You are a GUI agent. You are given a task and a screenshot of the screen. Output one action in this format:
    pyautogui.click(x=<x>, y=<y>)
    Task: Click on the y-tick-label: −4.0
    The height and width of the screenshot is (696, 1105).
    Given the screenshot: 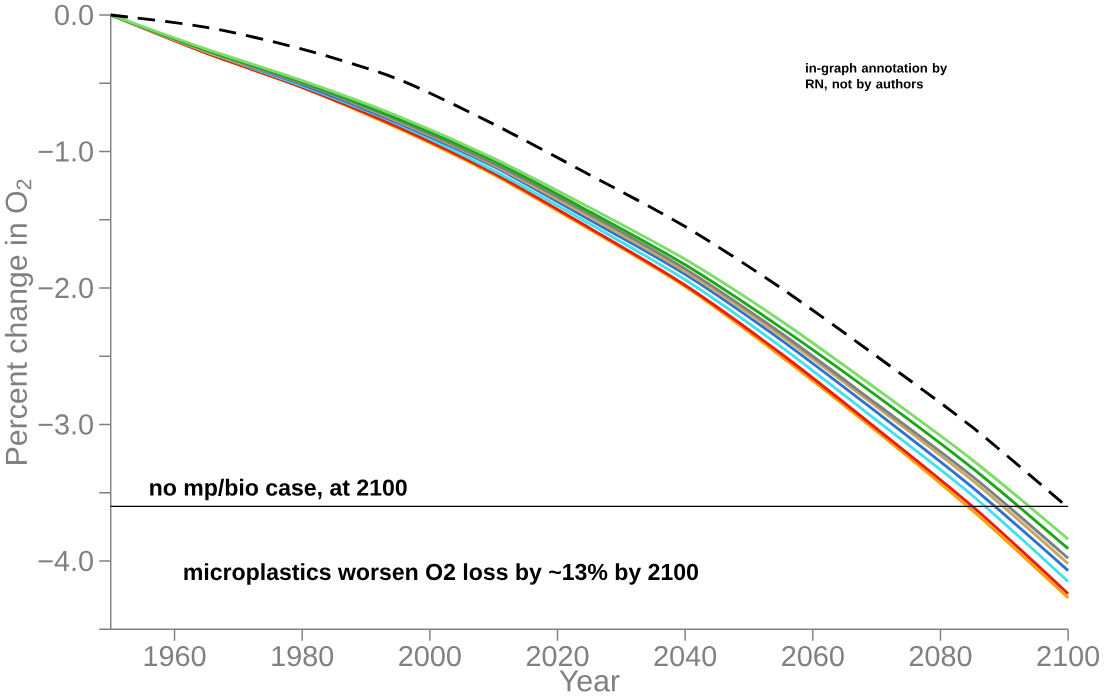 What is the action you would take?
    pyautogui.click(x=65, y=561)
    